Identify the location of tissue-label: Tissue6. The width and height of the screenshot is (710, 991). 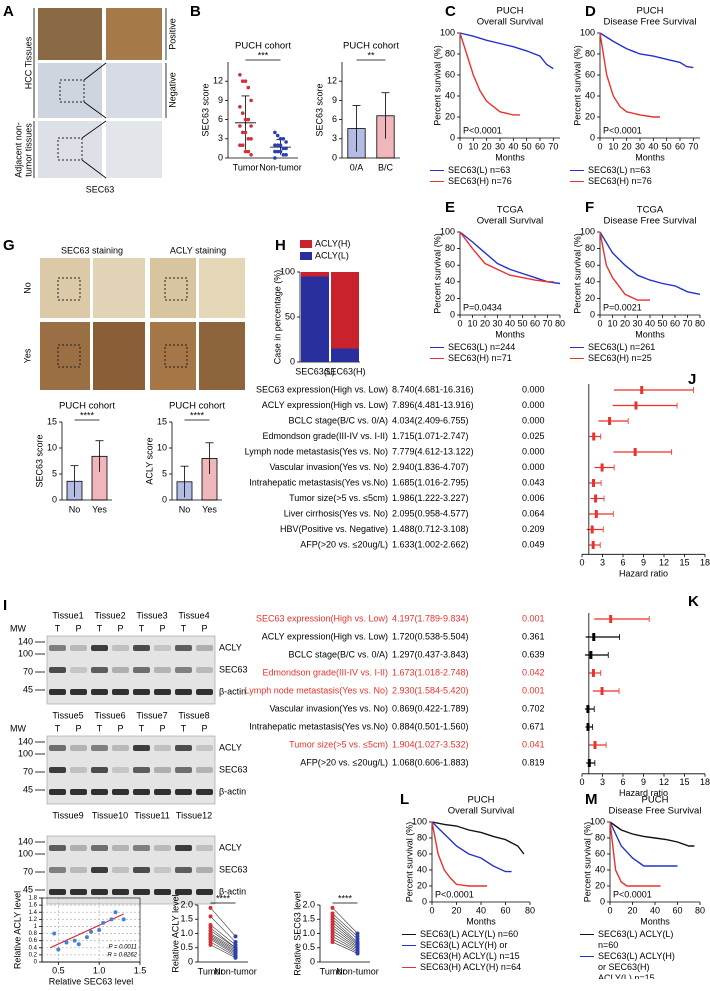
(109, 715).